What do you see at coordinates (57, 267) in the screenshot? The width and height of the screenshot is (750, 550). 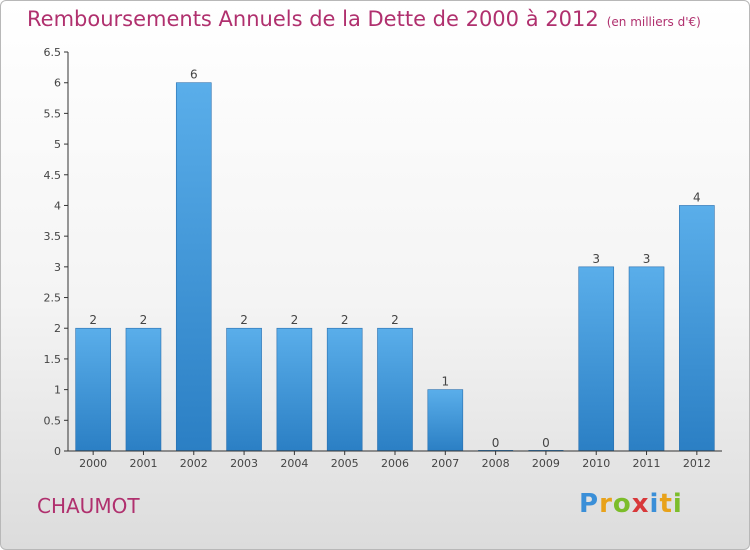 I see `y-tick-label: 3` at bounding box center [57, 267].